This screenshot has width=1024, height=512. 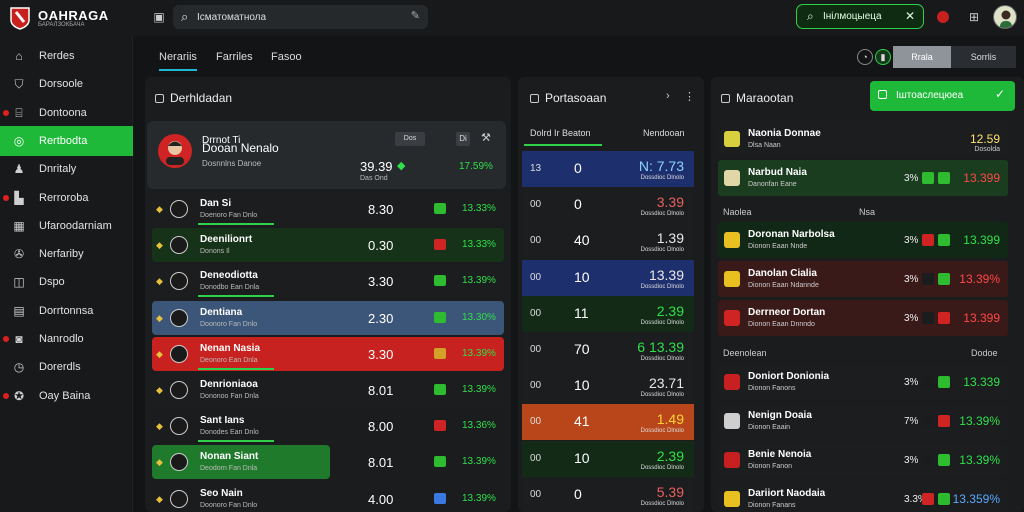 I want to click on sidebar-item-9: ▤ Dorrtonnsa, so click(x=66, y=311).